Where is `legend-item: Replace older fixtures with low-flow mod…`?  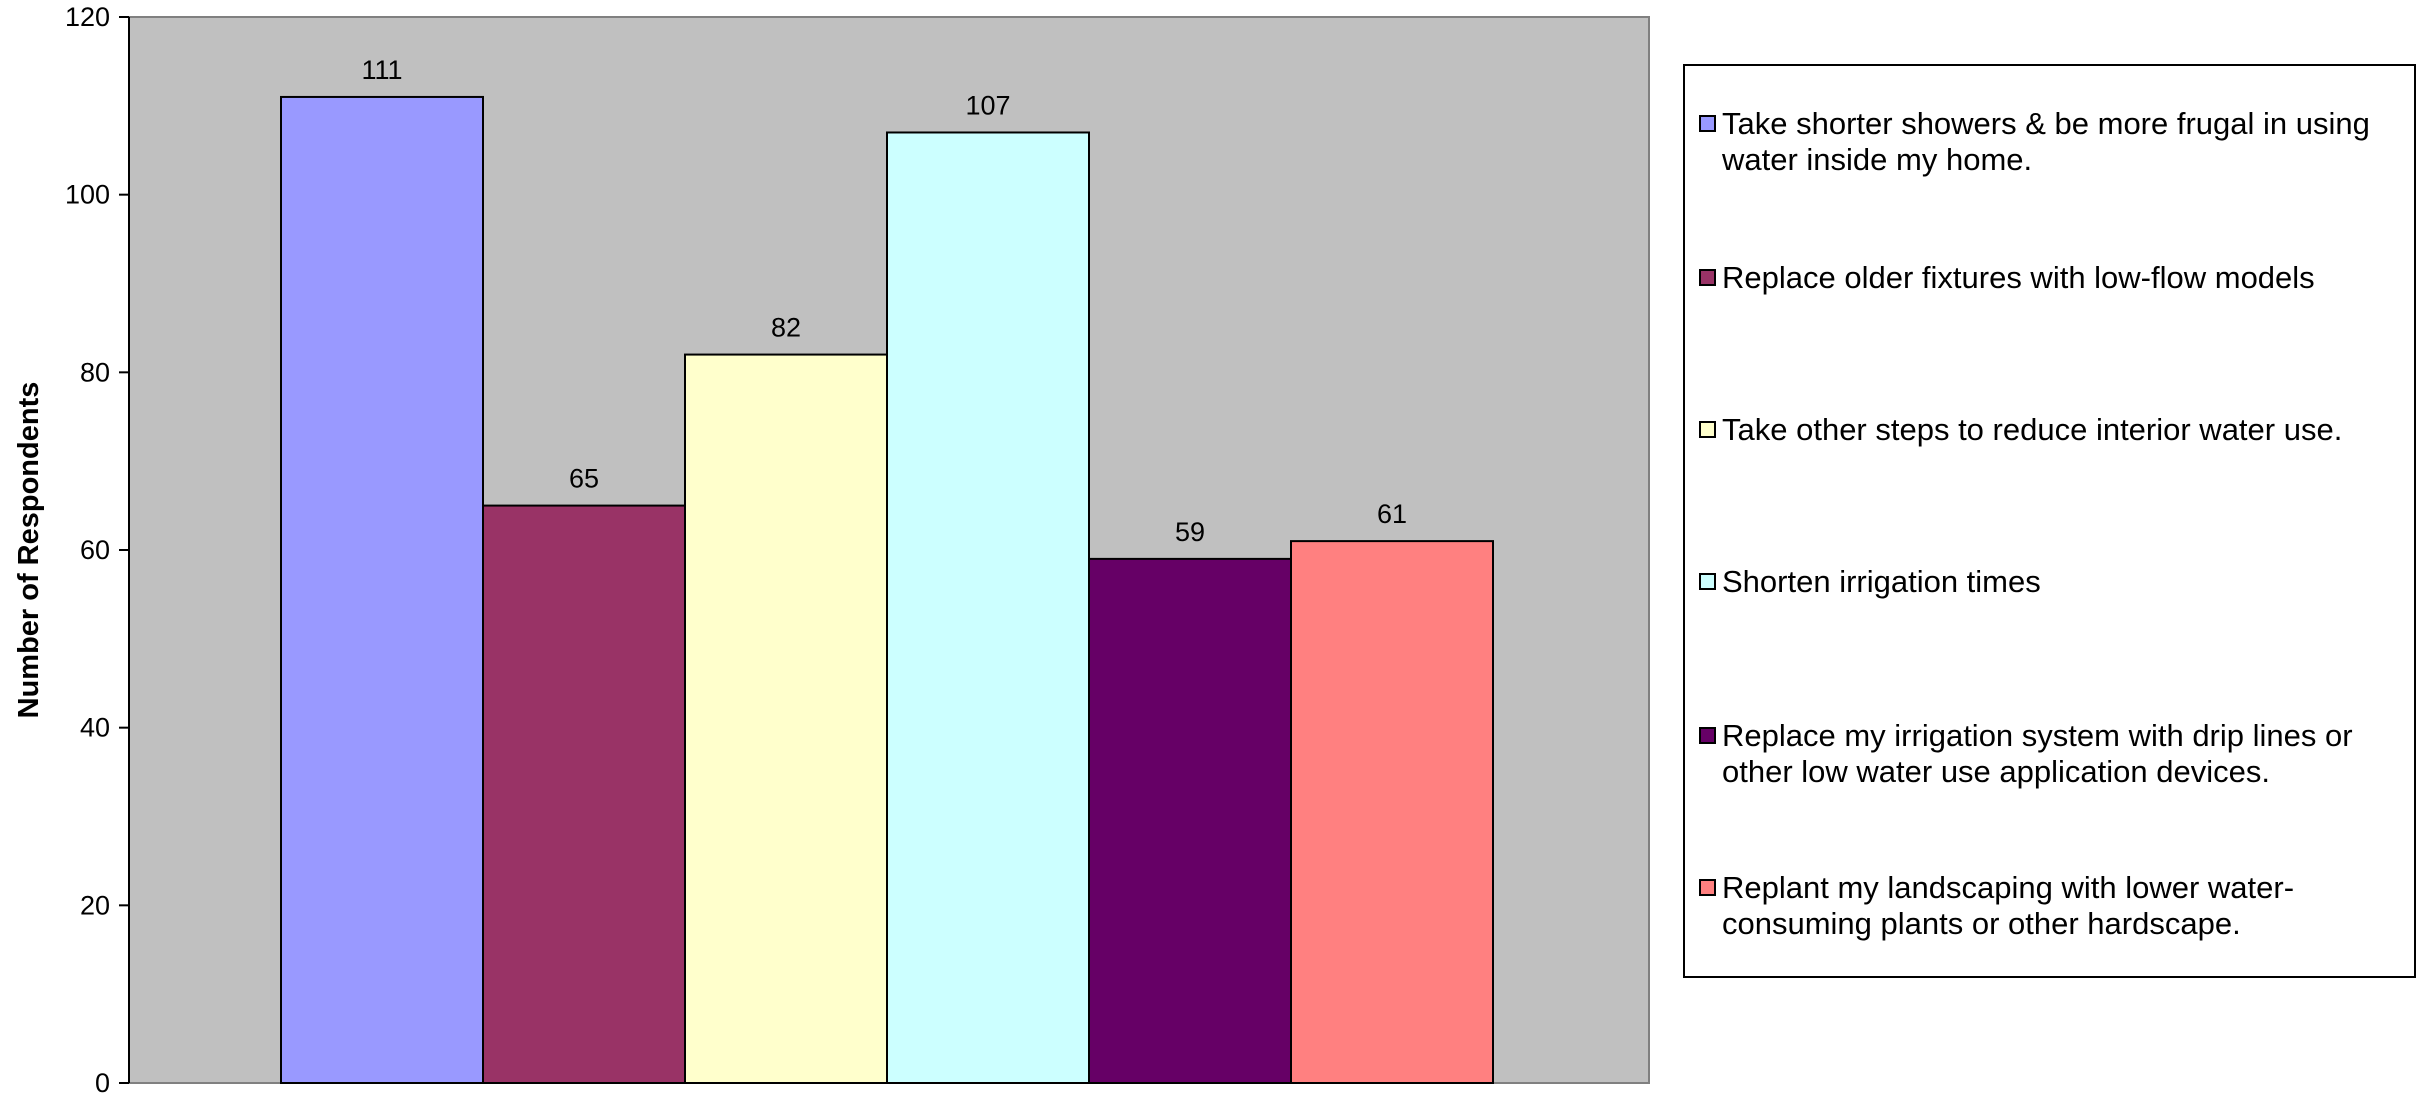
legend-item: Replace older fixtures with low-flow mod… is located at coordinates (2049, 278).